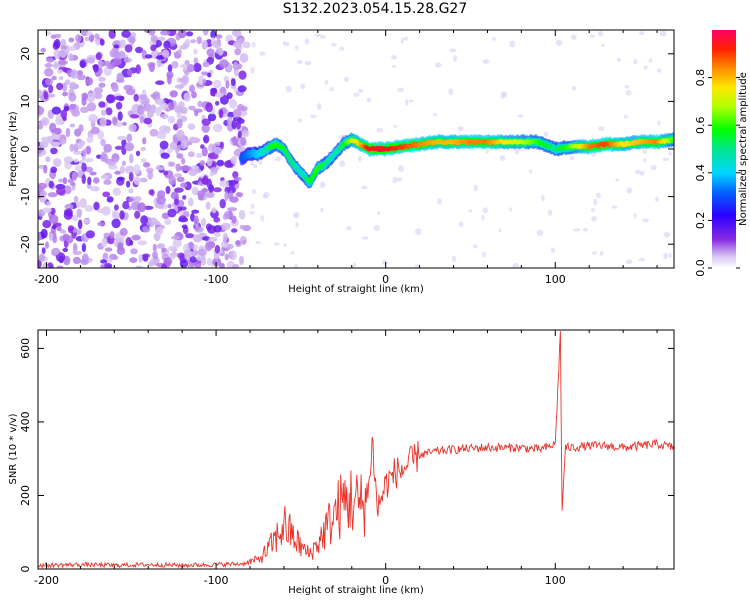 This screenshot has width=750, height=600. What do you see at coordinates (700, 78) in the screenshot?
I see `colorbar-tick-label: 0.8` at bounding box center [700, 78].